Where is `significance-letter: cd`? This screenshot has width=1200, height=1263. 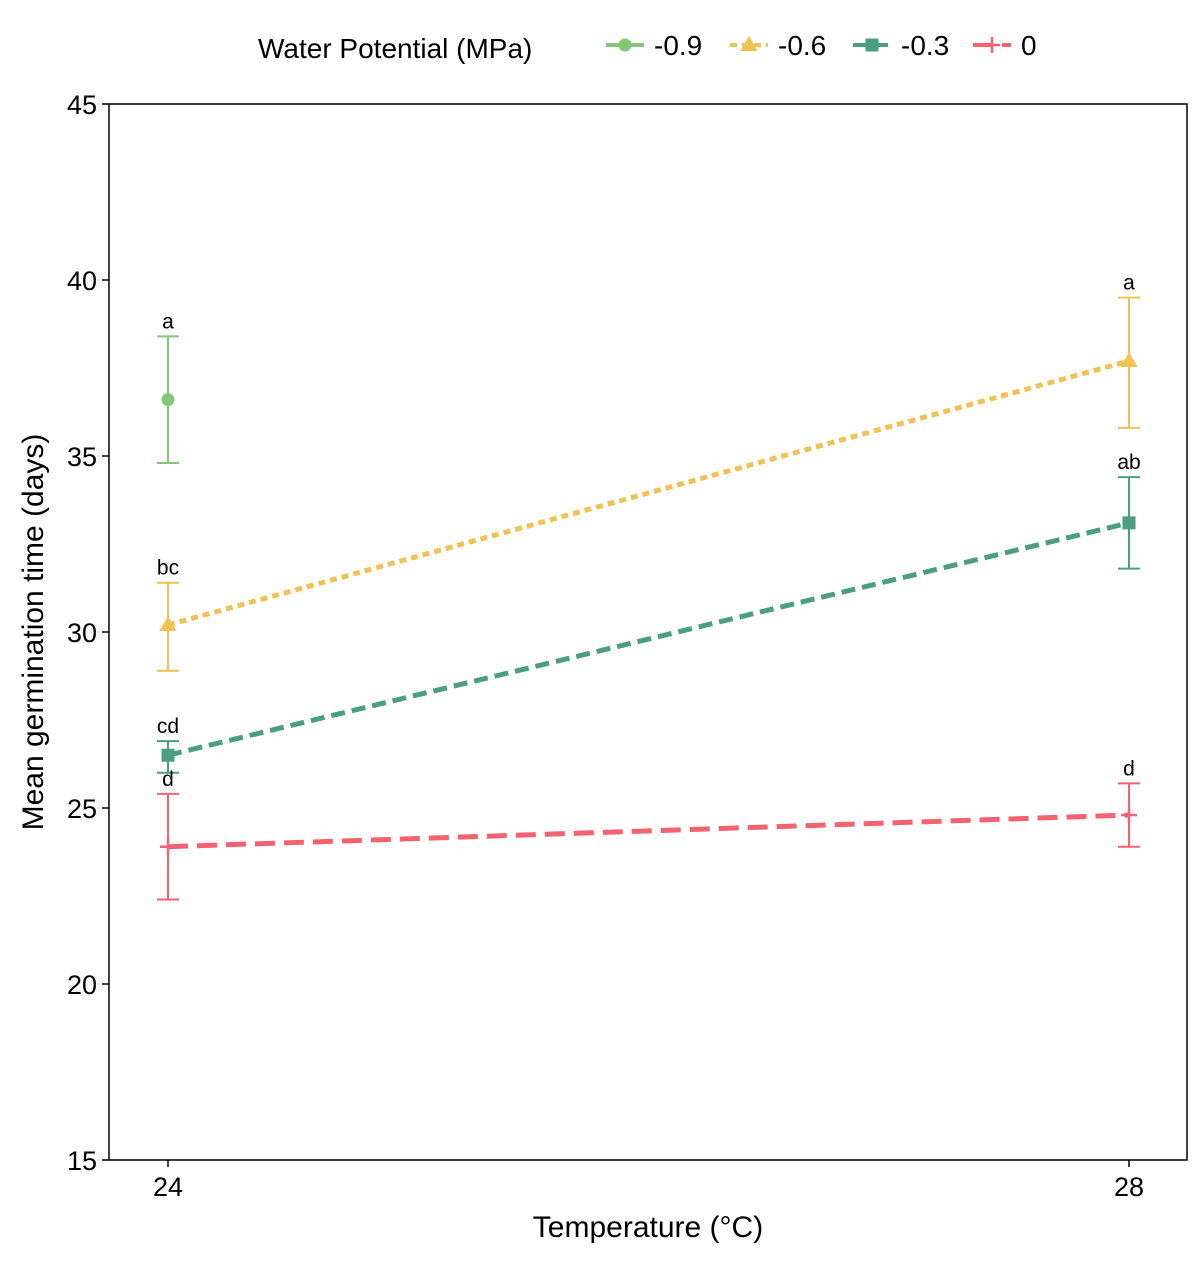
significance-letter: cd is located at coordinates (168, 726).